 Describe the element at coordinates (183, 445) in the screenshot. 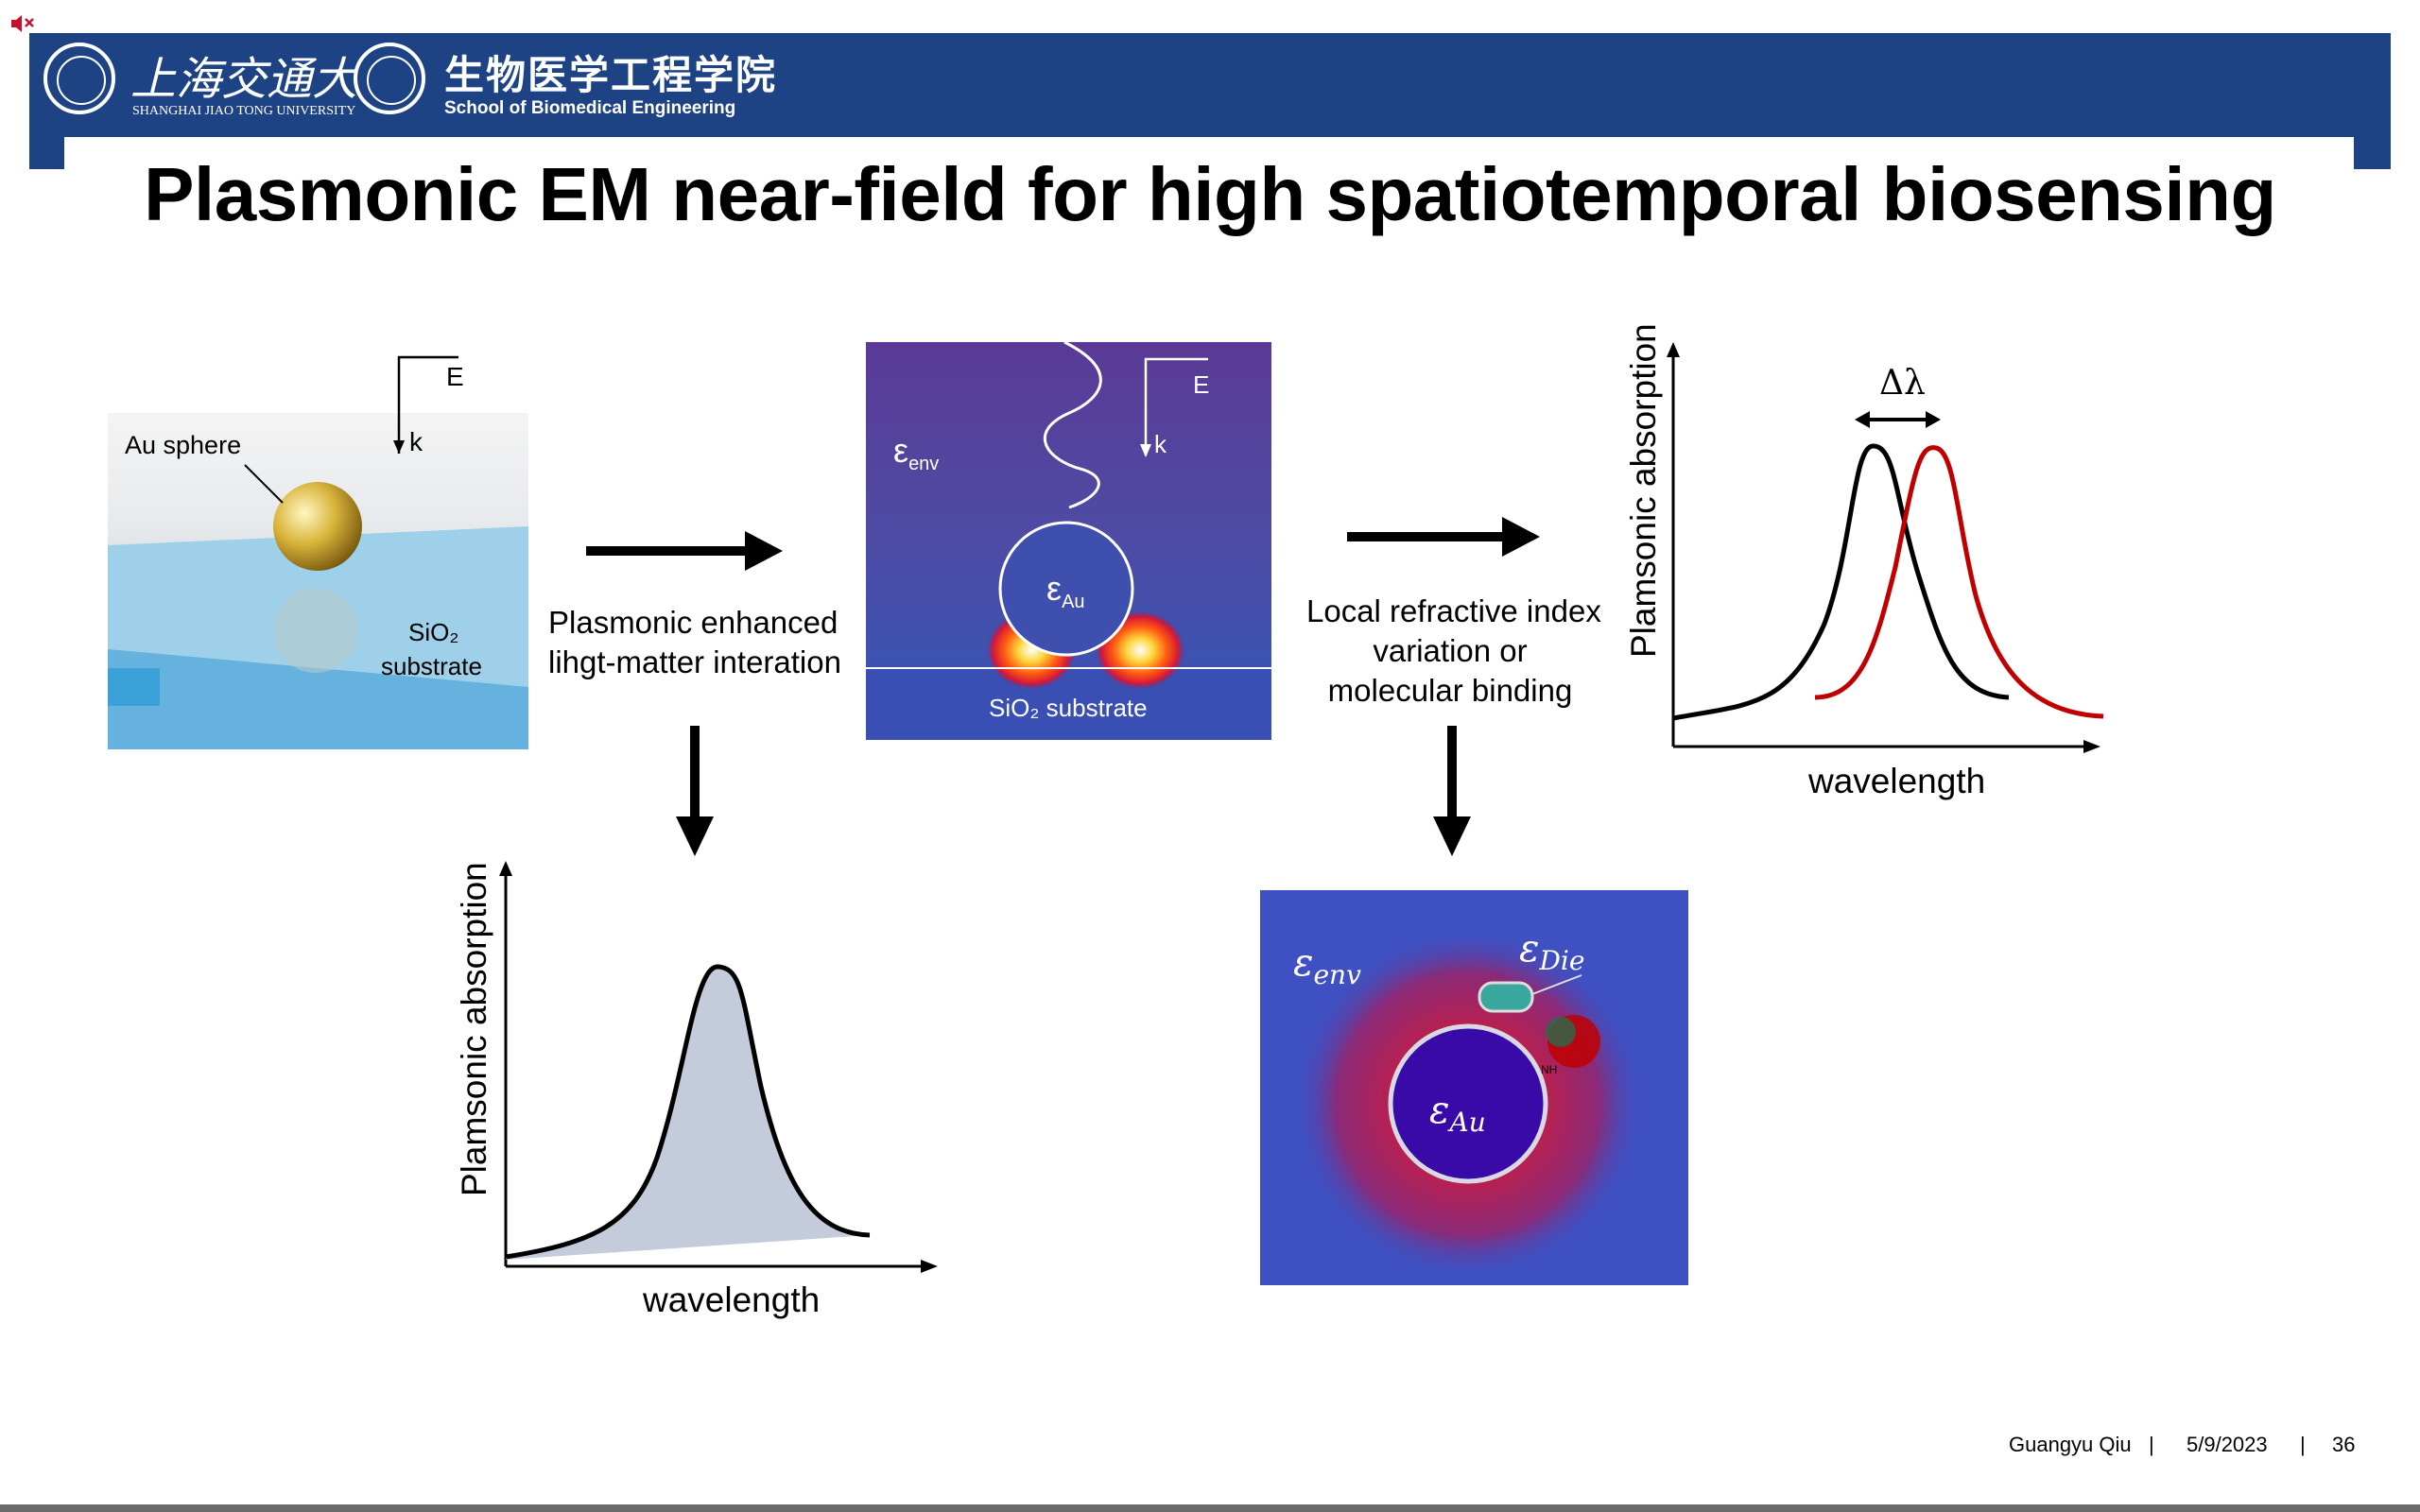

I see `au-sphere-label: Au sphere` at that location.